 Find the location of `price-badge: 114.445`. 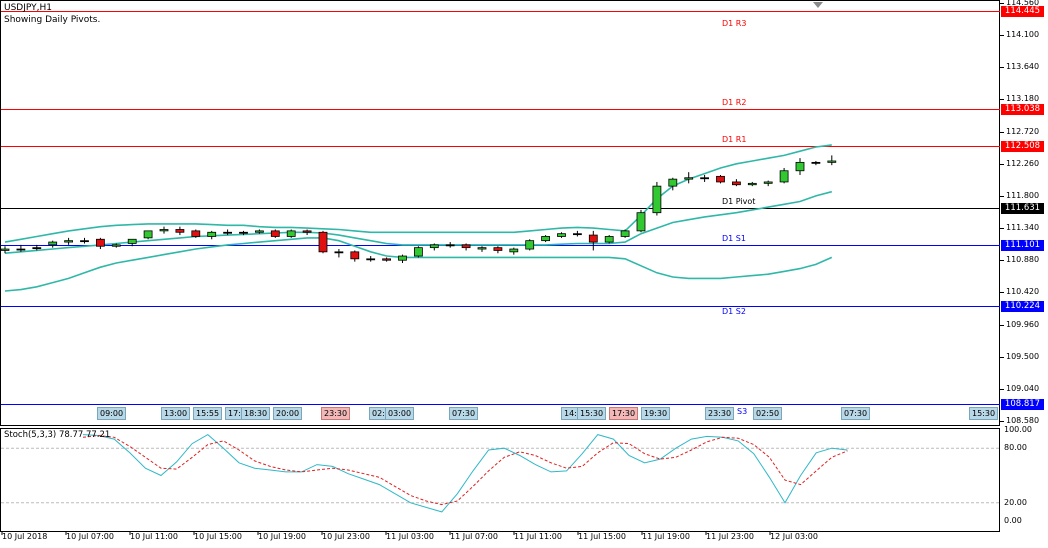

price-badge: 114.445 is located at coordinates (1022, 11).